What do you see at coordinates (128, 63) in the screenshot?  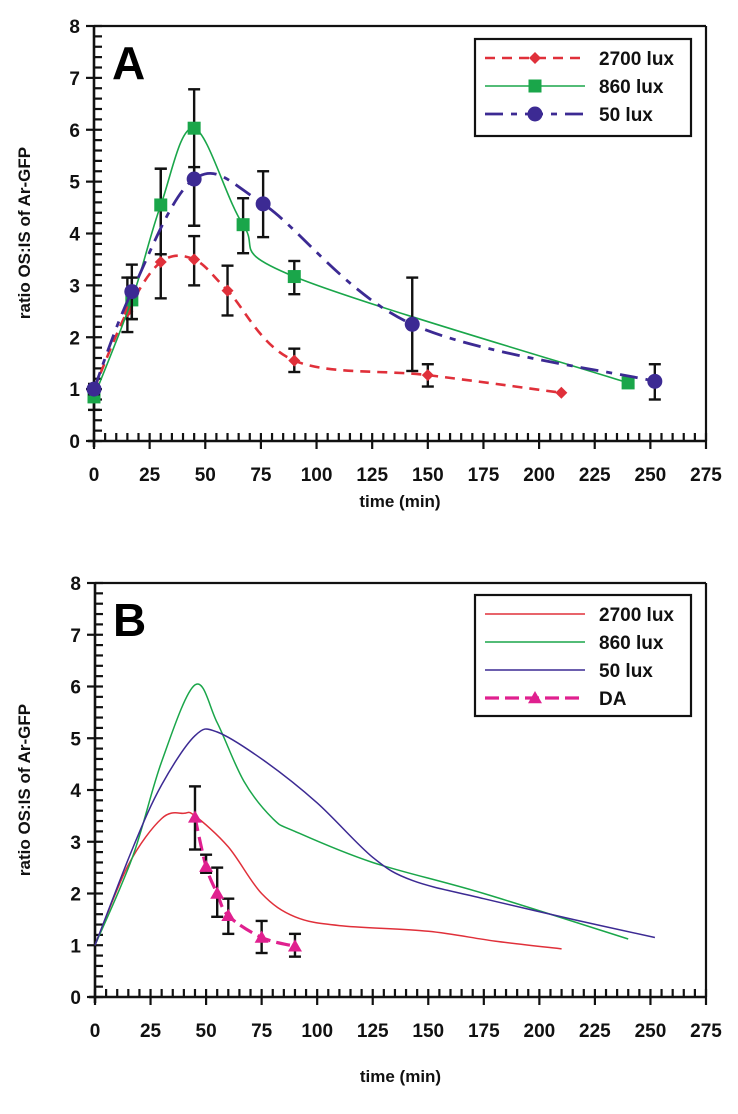 I see `panel-label: A` at bounding box center [128, 63].